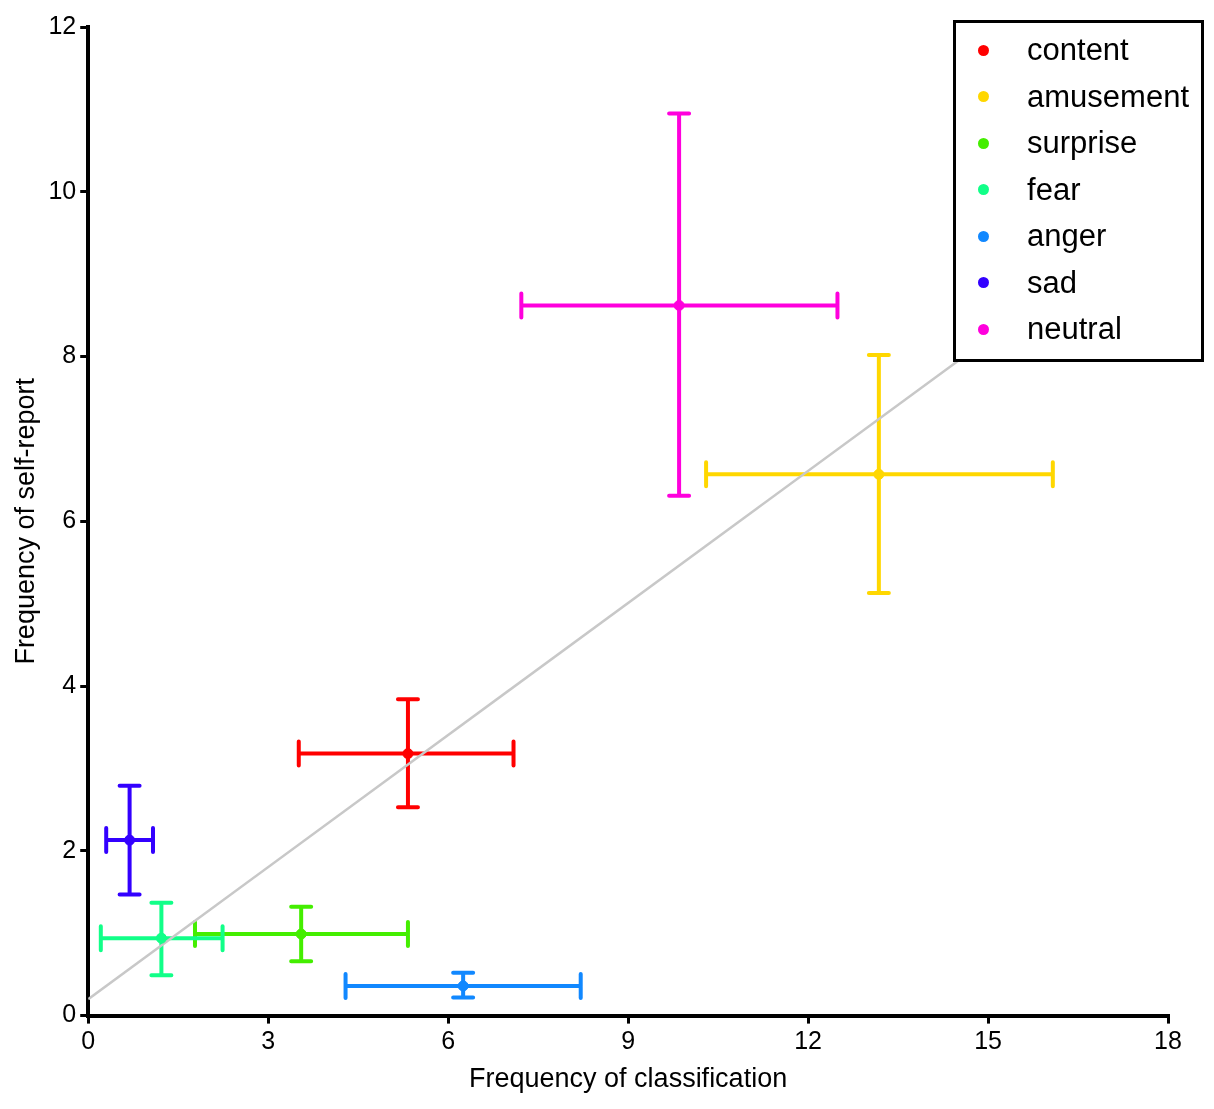  I want to click on legend-label: anger, so click(1067, 236).